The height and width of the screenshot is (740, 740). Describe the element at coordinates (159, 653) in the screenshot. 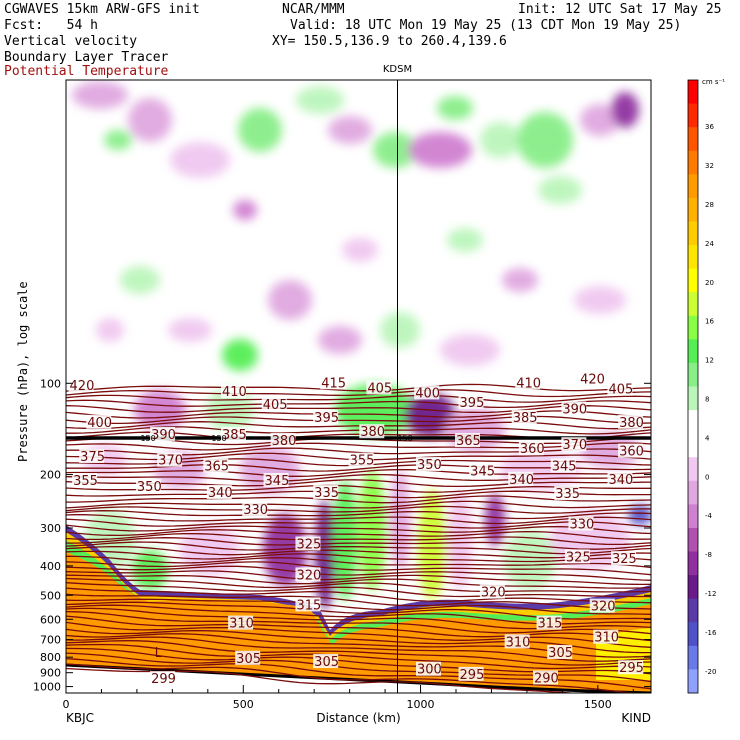

I see `low-marker: L` at that location.